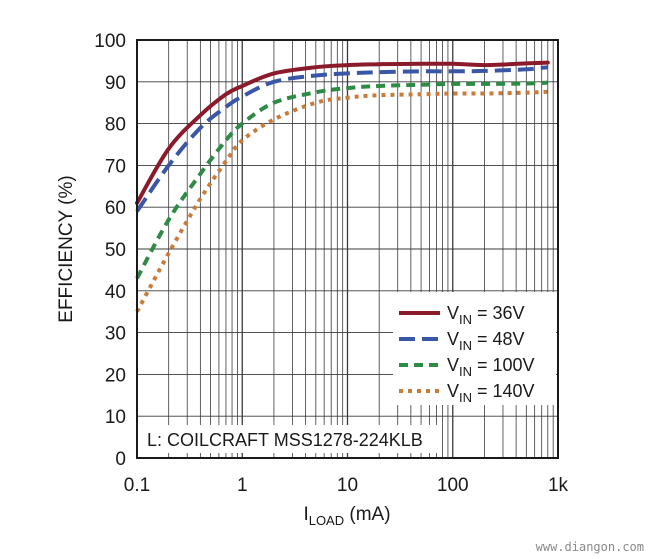  What do you see at coordinates (498, 313) in the screenshot?
I see `legend-label-rest: = 36V` at bounding box center [498, 313].